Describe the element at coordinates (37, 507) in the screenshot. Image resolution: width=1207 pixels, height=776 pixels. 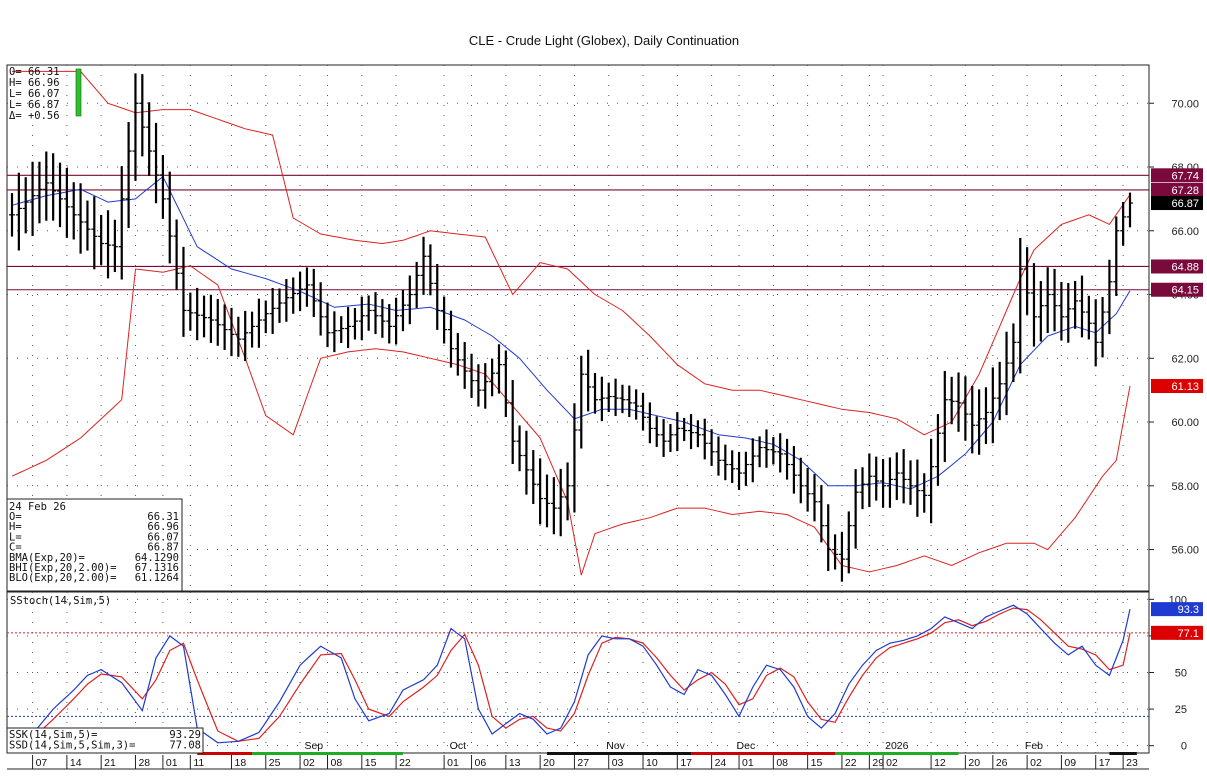
I see `info-date: 24 Feb 26` at that location.